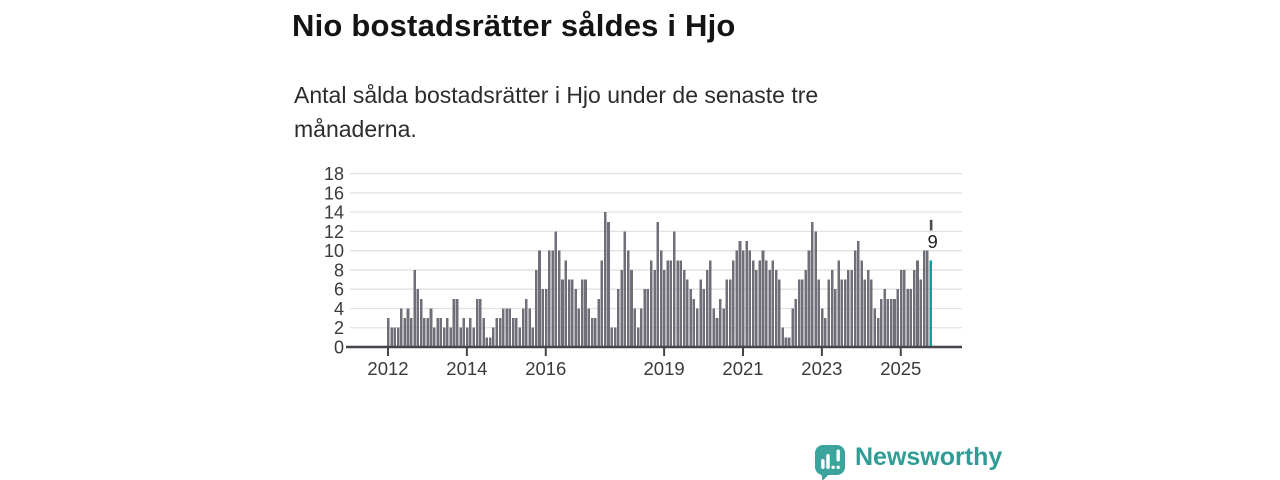  What do you see at coordinates (932, 241) in the screenshot?
I see `last-value-label: 9` at bounding box center [932, 241].